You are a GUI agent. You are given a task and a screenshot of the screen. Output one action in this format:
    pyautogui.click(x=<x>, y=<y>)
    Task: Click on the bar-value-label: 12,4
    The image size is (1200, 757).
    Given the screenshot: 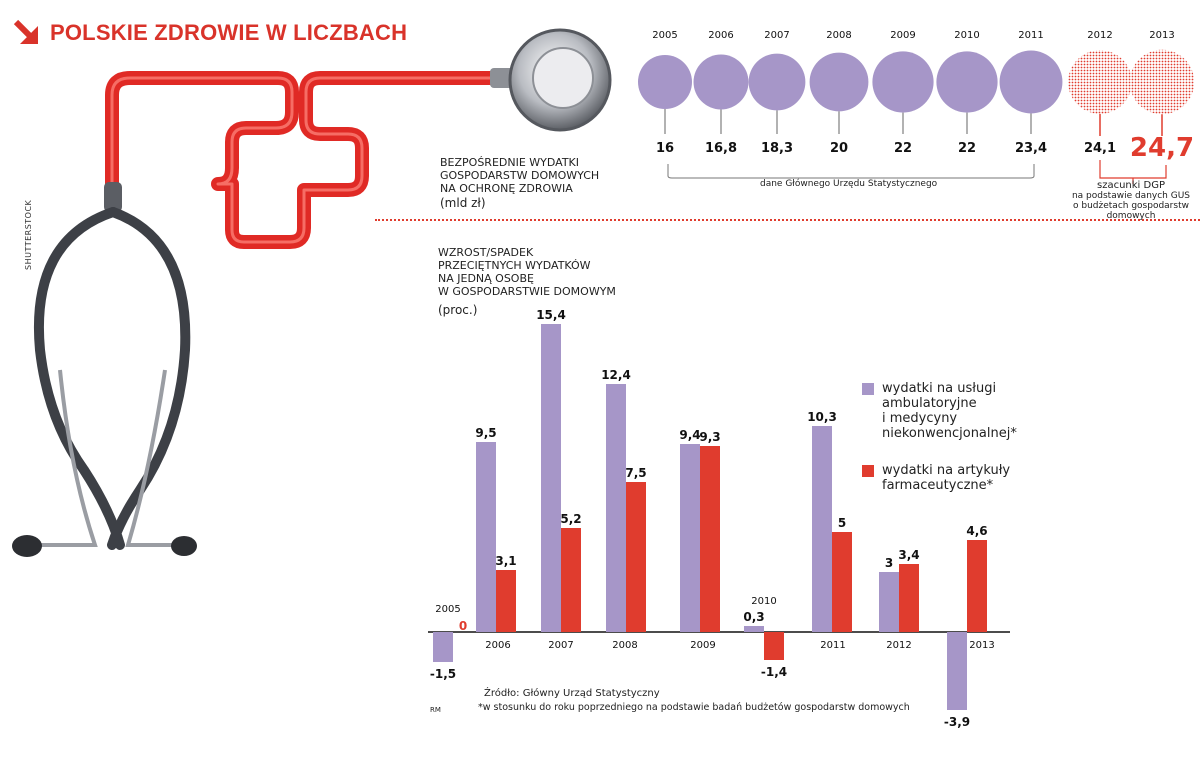 What is the action you would take?
    pyautogui.click(x=616, y=375)
    